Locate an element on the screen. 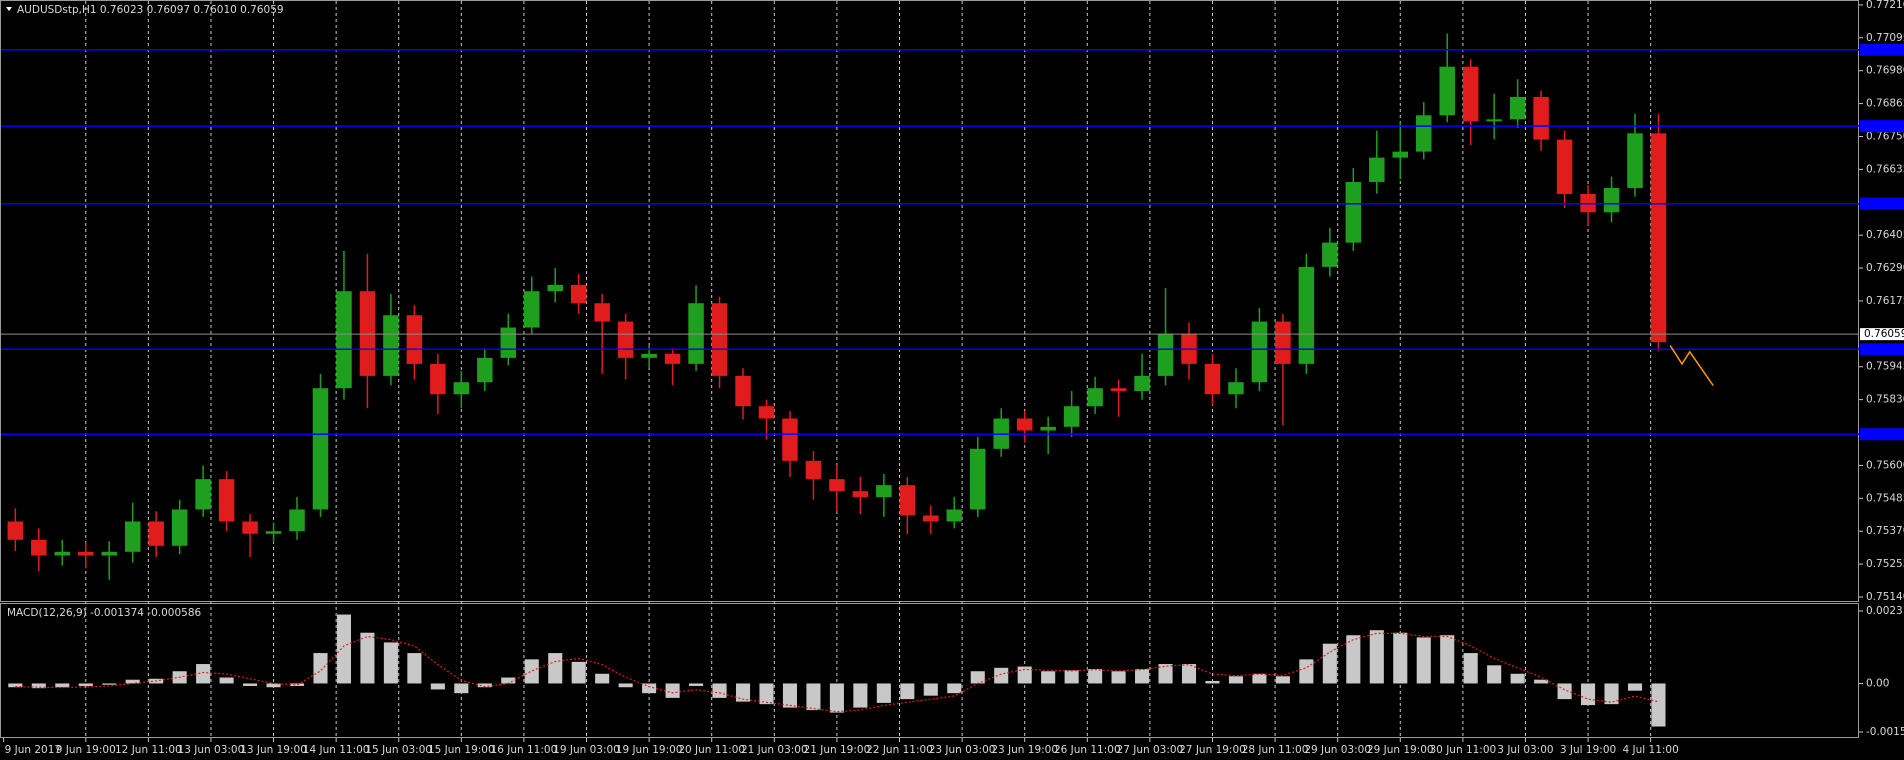 Image resolution: width=1904 pixels, height=760 pixels. macd-title: MACD(12,26,9) -0.001374 -0.000586 is located at coordinates (104, 613).